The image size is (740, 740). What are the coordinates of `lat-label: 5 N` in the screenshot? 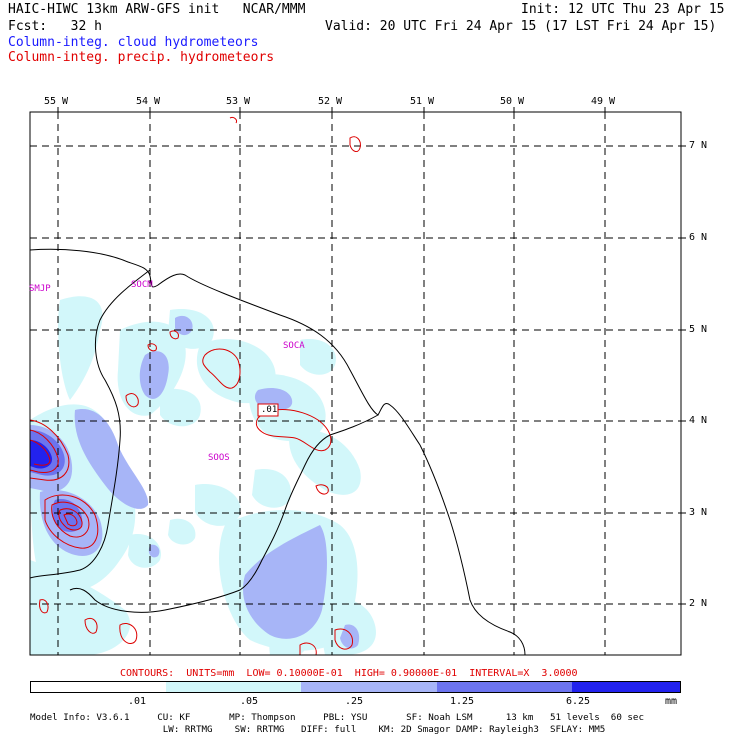 It's located at (698, 329).